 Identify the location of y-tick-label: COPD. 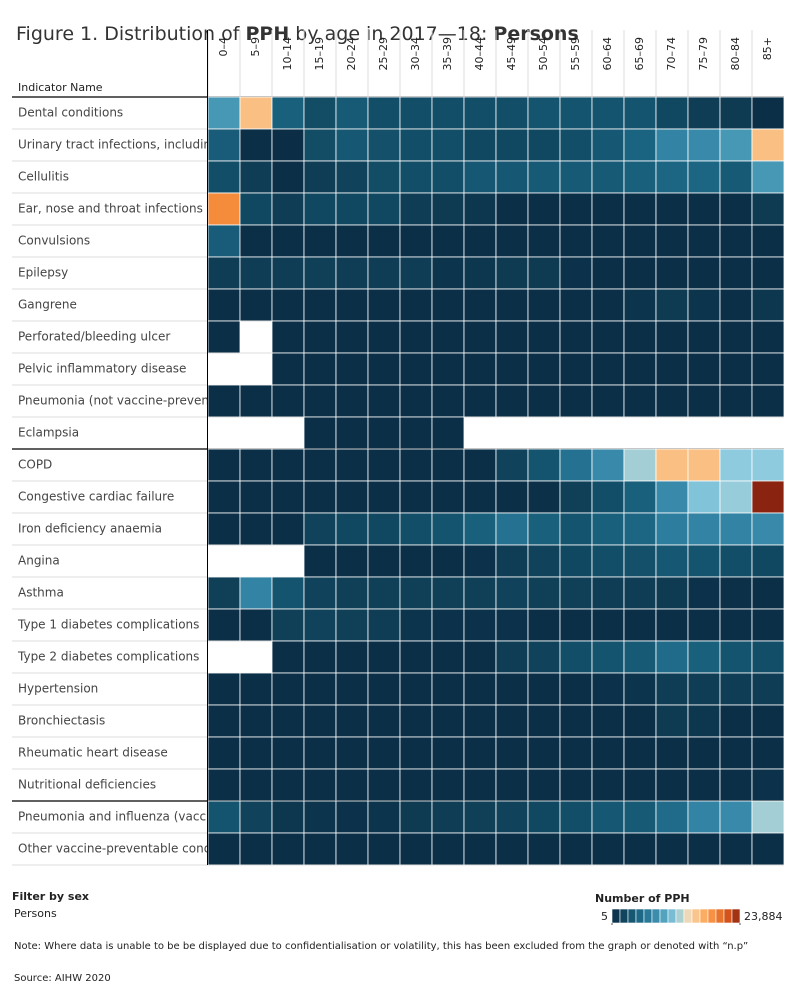
(35, 465).